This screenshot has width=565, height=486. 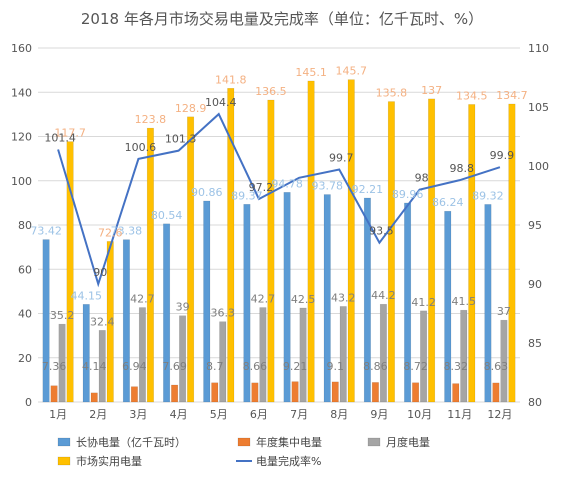 I want to click on y-tick-label: 0, so click(x=28, y=402).